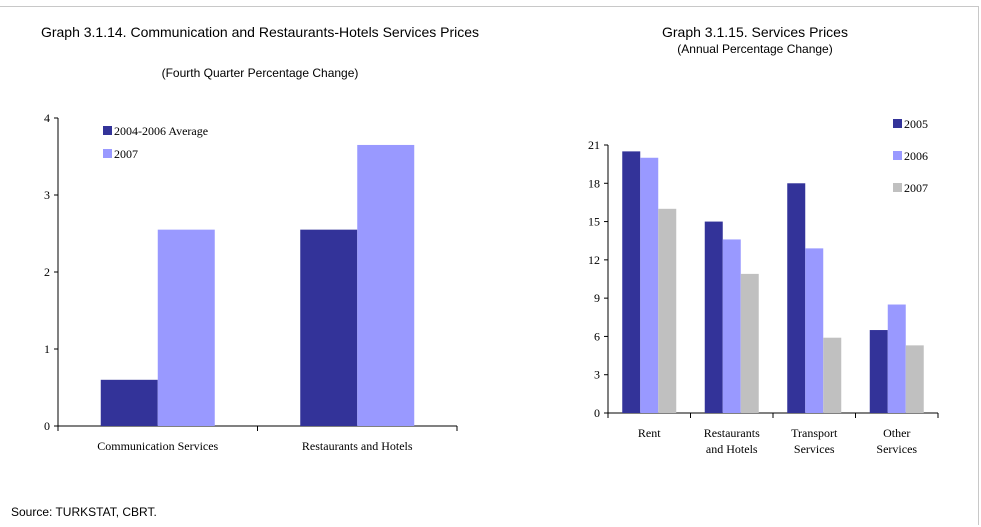 The height and width of the screenshot is (527, 981). Describe the element at coordinates (597, 413) in the screenshot. I see `y-tick-label: 0` at that location.